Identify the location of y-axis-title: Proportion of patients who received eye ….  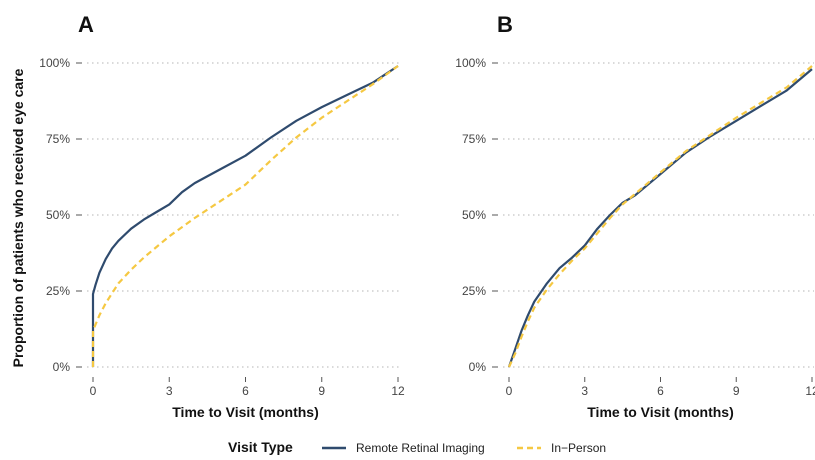
(18, 217).